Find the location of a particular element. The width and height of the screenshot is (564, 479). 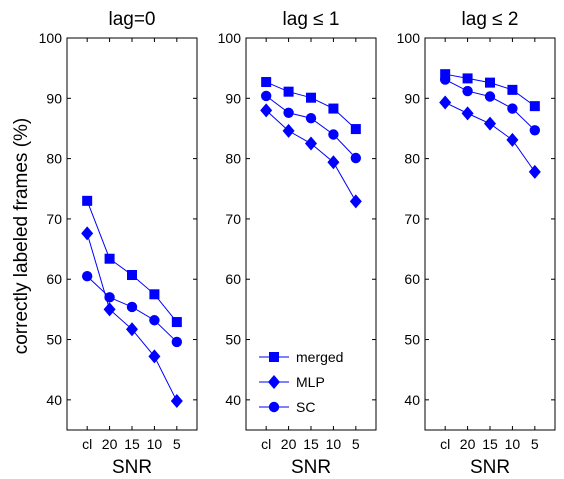

legend-label-SC: SC is located at coordinates (305, 407).